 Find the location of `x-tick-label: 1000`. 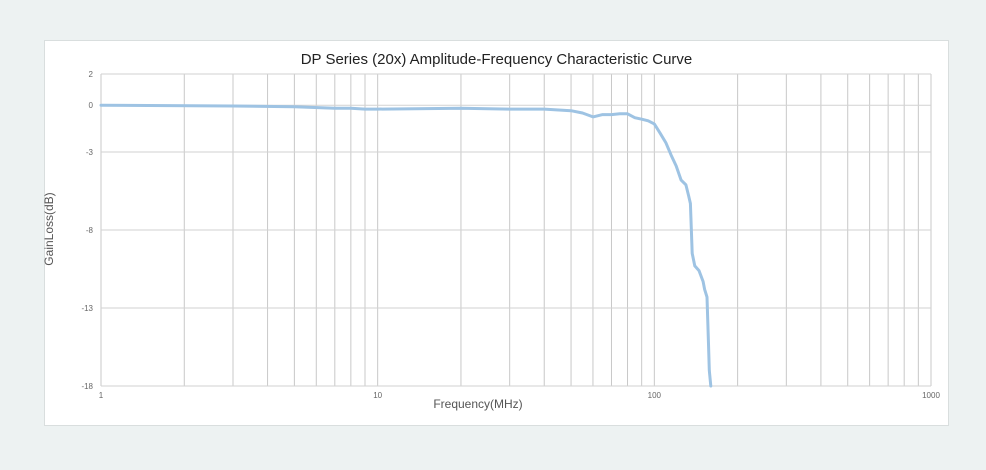

x-tick-label: 1000 is located at coordinates (931, 395).